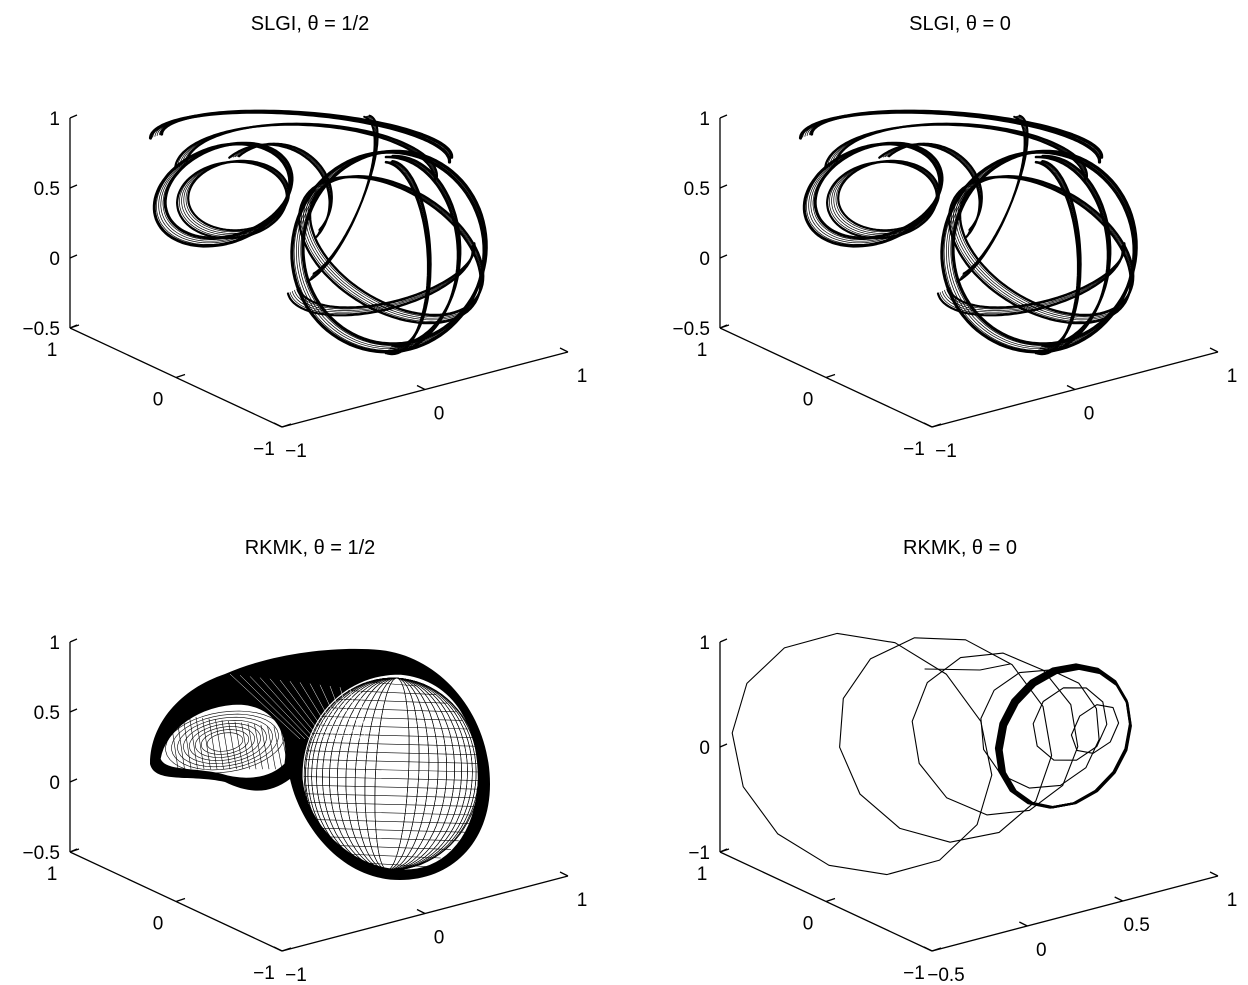 This screenshot has width=1248, height=985. I want to click on z-tick-label: 0, so click(54, 783).